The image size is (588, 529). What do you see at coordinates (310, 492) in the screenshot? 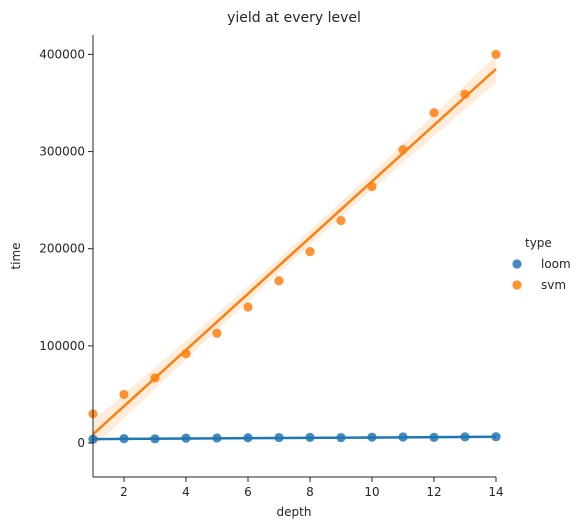
I see `x-tick-label: 8` at bounding box center [310, 492].